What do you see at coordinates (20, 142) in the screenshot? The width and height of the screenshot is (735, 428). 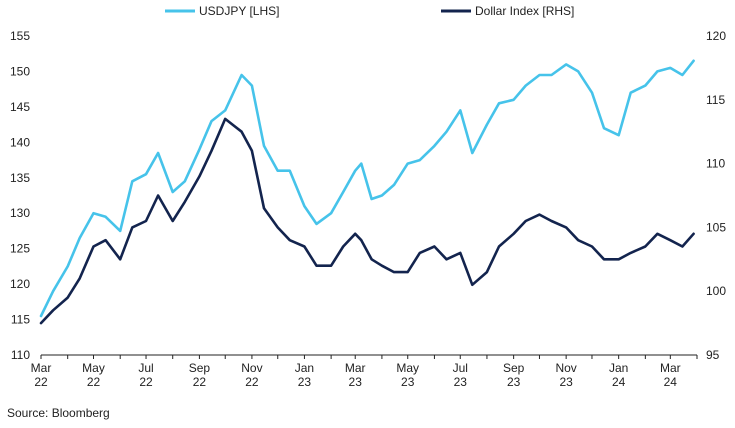 I see `y-left-tick-label: 140` at bounding box center [20, 142].